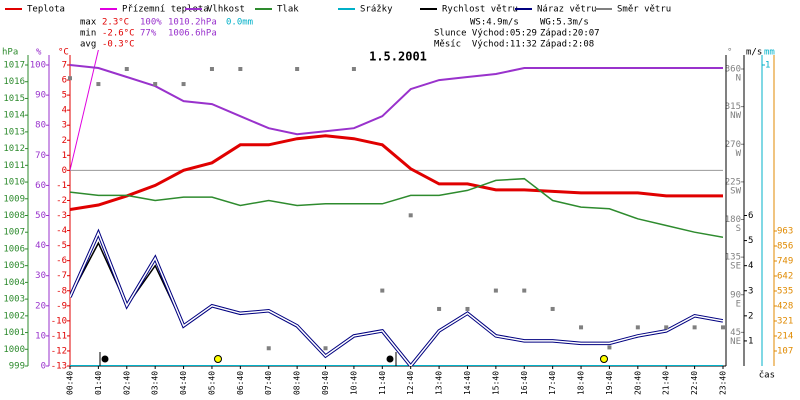 This screenshot has width=800, height=400. What do you see at coordinates (14, 216) in the screenshot?
I see `tick-label: 1008` at bounding box center [14, 216].